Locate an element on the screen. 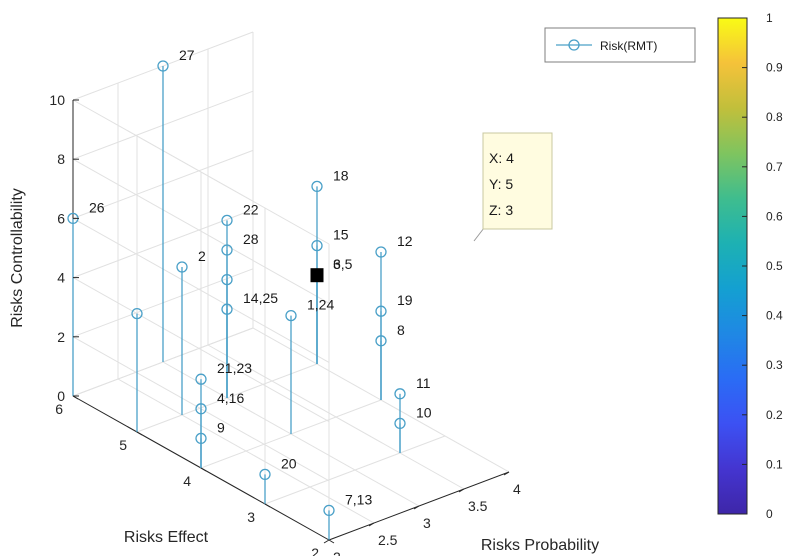 The width and height of the screenshot is (792, 556). z-tick-label: 4 is located at coordinates (61, 278).